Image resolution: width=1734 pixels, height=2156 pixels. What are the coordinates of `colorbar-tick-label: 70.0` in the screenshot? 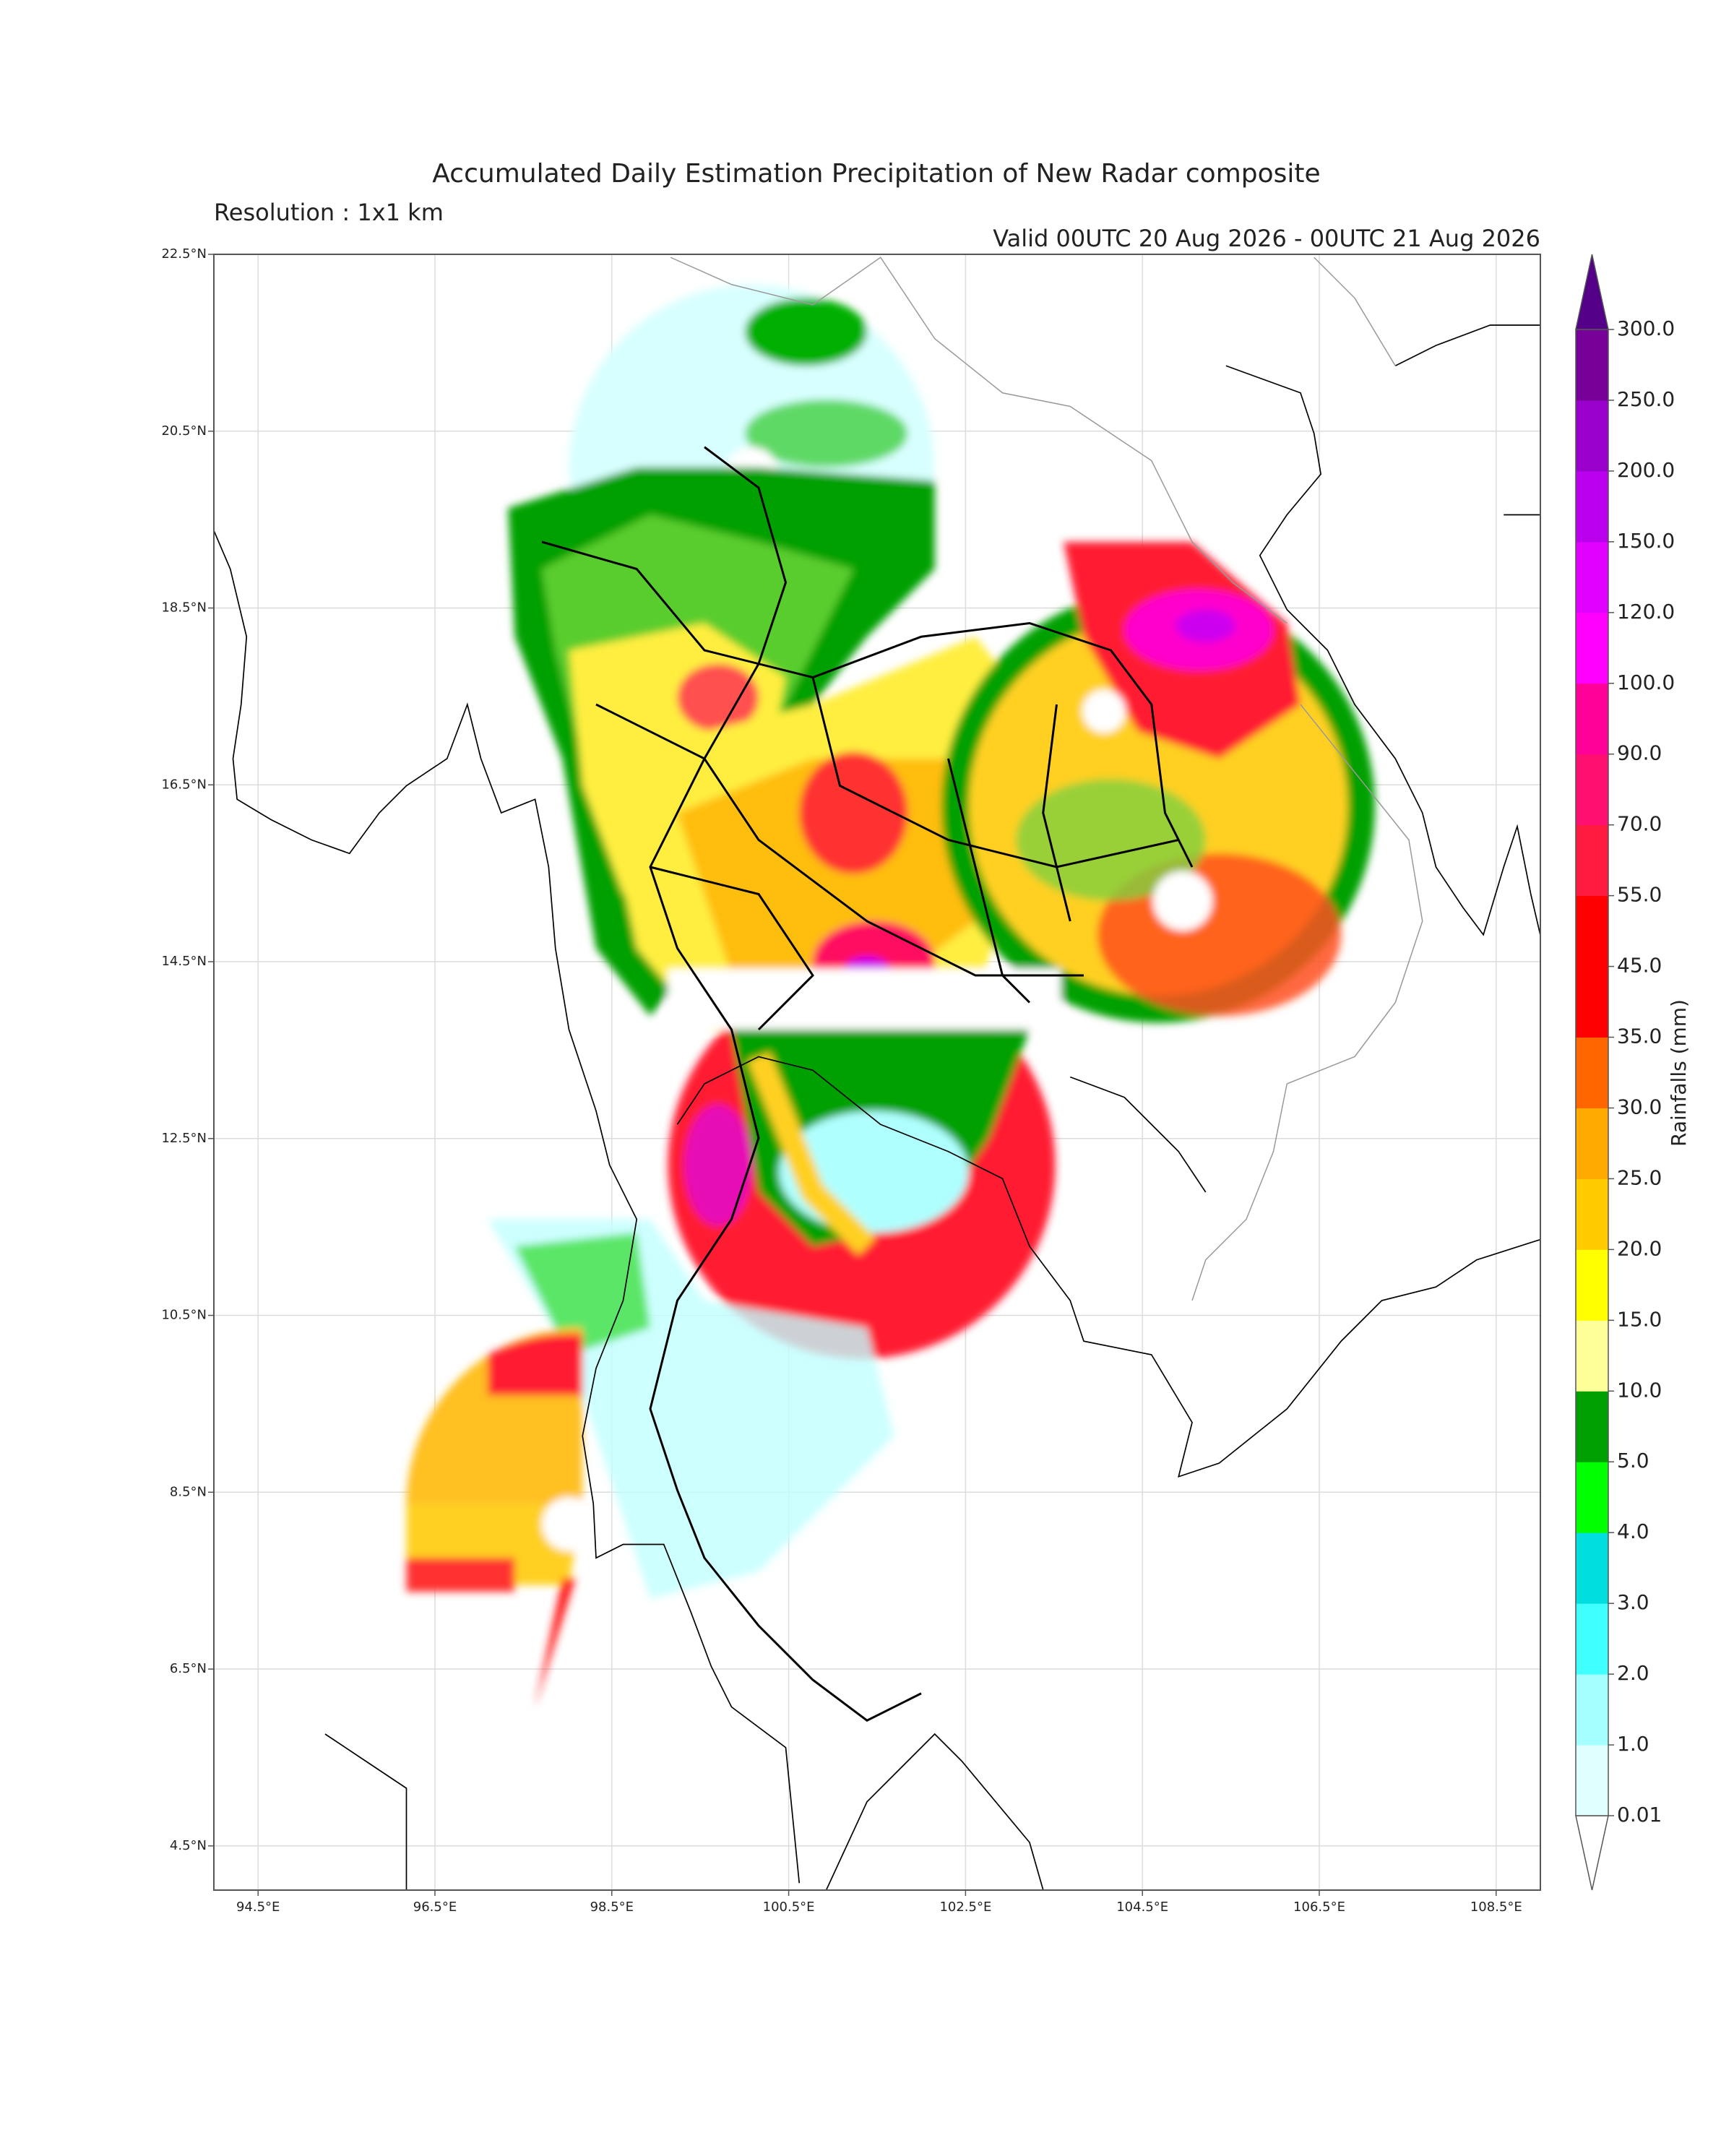 It's located at (1639, 824).